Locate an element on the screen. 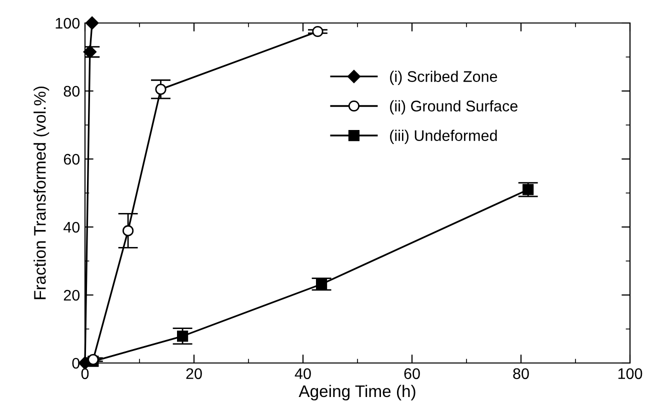 The width and height of the screenshot is (652, 420). y-tick-label: 0 is located at coordinates (76, 363).